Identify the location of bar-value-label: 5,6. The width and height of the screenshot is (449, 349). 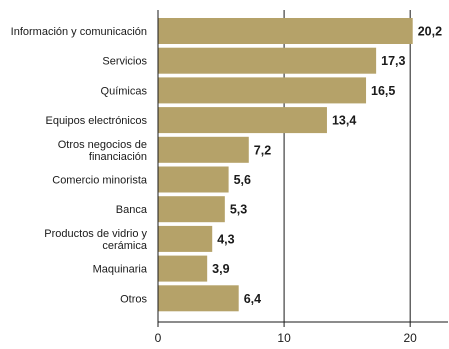
(242, 180).